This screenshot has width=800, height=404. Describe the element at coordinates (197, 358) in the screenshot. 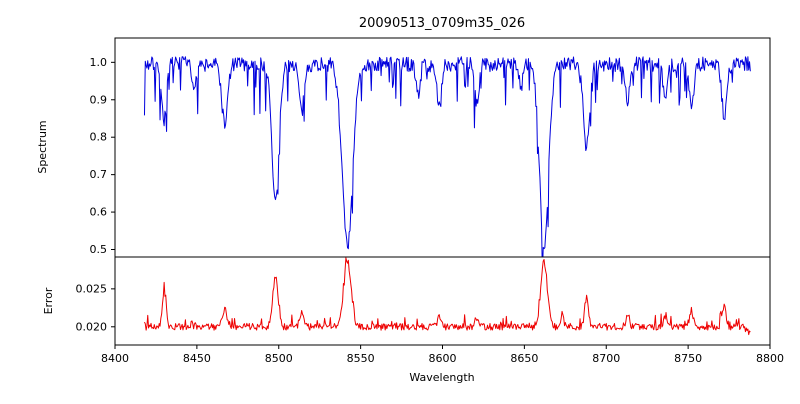

I see `x-tick-label: 8450` at that location.